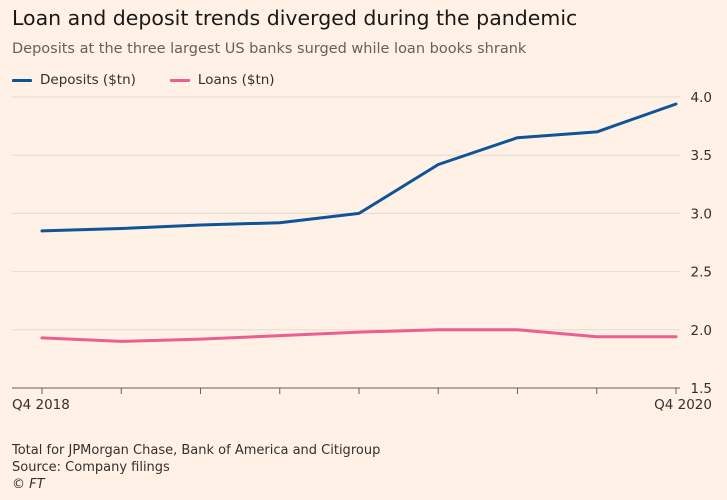 This screenshot has width=727, height=500. What do you see at coordinates (236, 80) in the screenshot?
I see `legend-label-loans: Loans ($tn)` at bounding box center [236, 80].